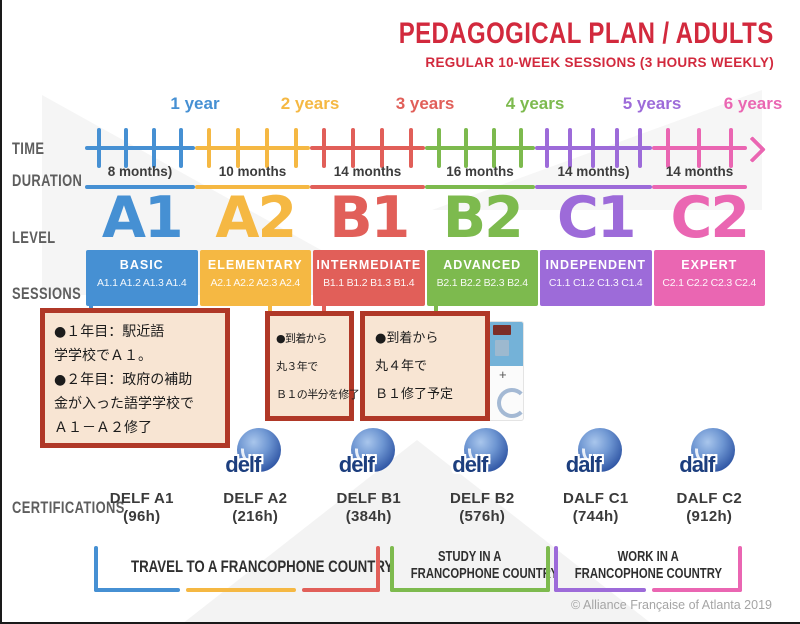  I want to click on year-label: 3 years, so click(425, 103).